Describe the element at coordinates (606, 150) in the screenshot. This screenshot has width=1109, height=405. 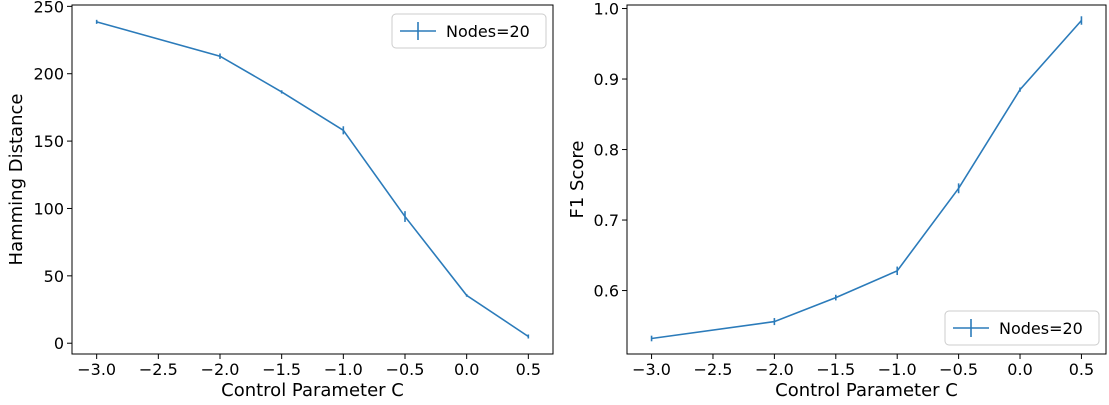
I see `y-tick-label: 0.8` at that location.